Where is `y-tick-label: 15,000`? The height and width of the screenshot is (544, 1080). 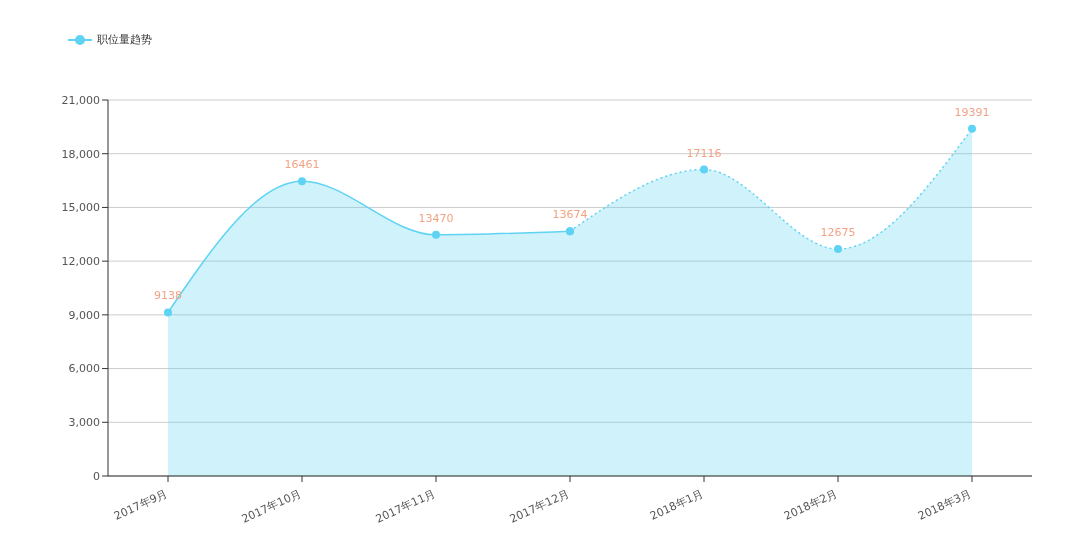 y-tick-label: 15,000 is located at coordinates (80, 208).